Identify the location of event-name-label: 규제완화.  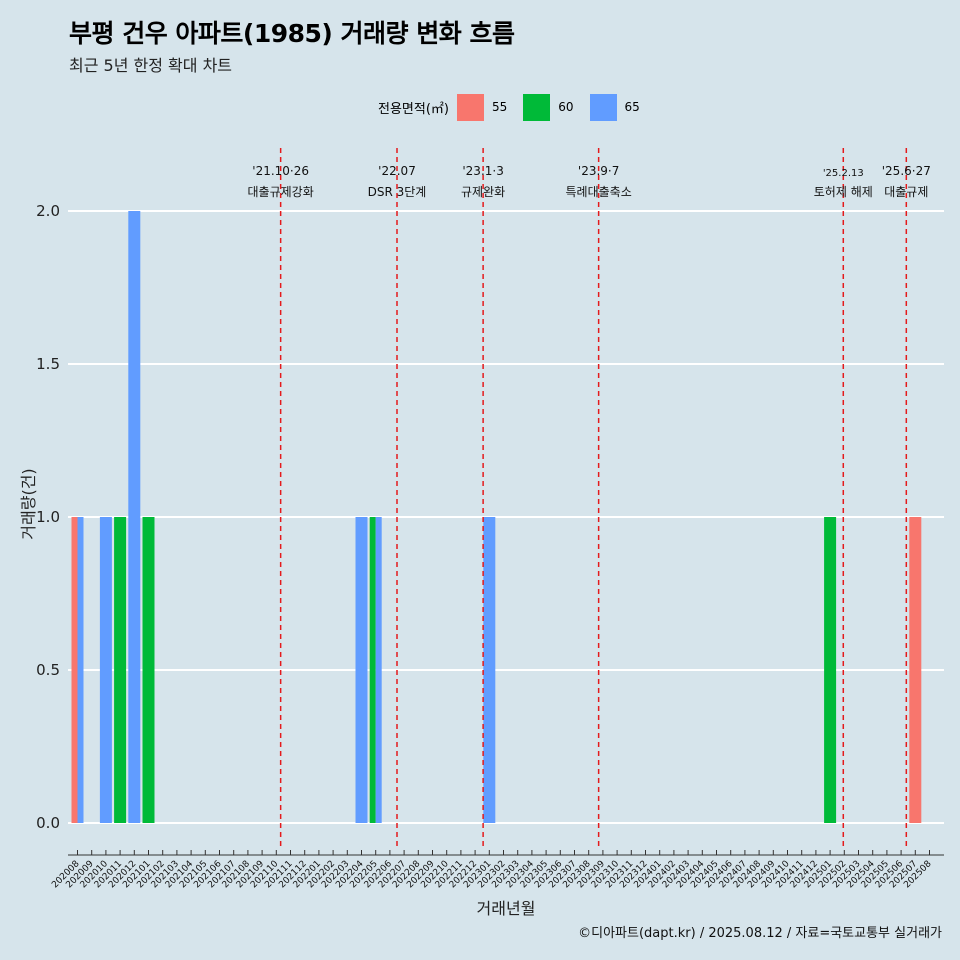
(483, 192).